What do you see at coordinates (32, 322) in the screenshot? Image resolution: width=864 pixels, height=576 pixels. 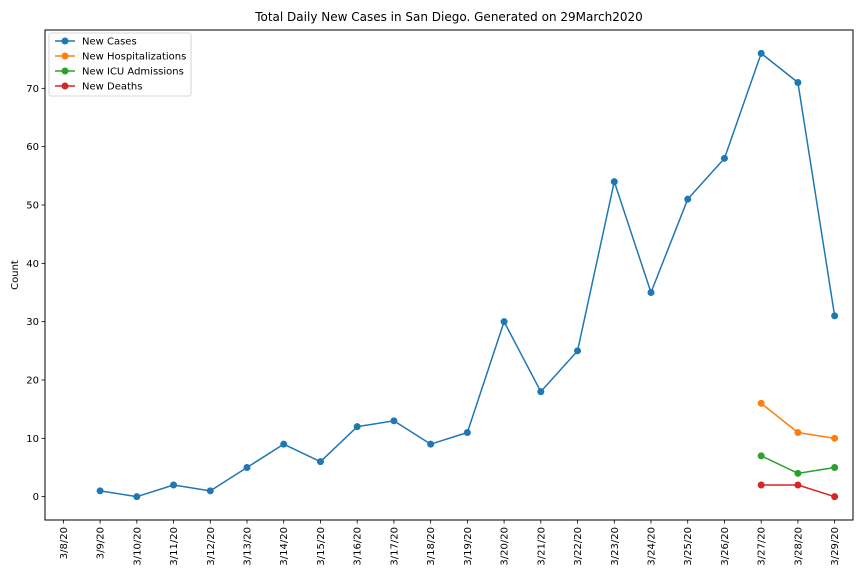 I see `y-tick-label: 30` at bounding box center [32, 322].